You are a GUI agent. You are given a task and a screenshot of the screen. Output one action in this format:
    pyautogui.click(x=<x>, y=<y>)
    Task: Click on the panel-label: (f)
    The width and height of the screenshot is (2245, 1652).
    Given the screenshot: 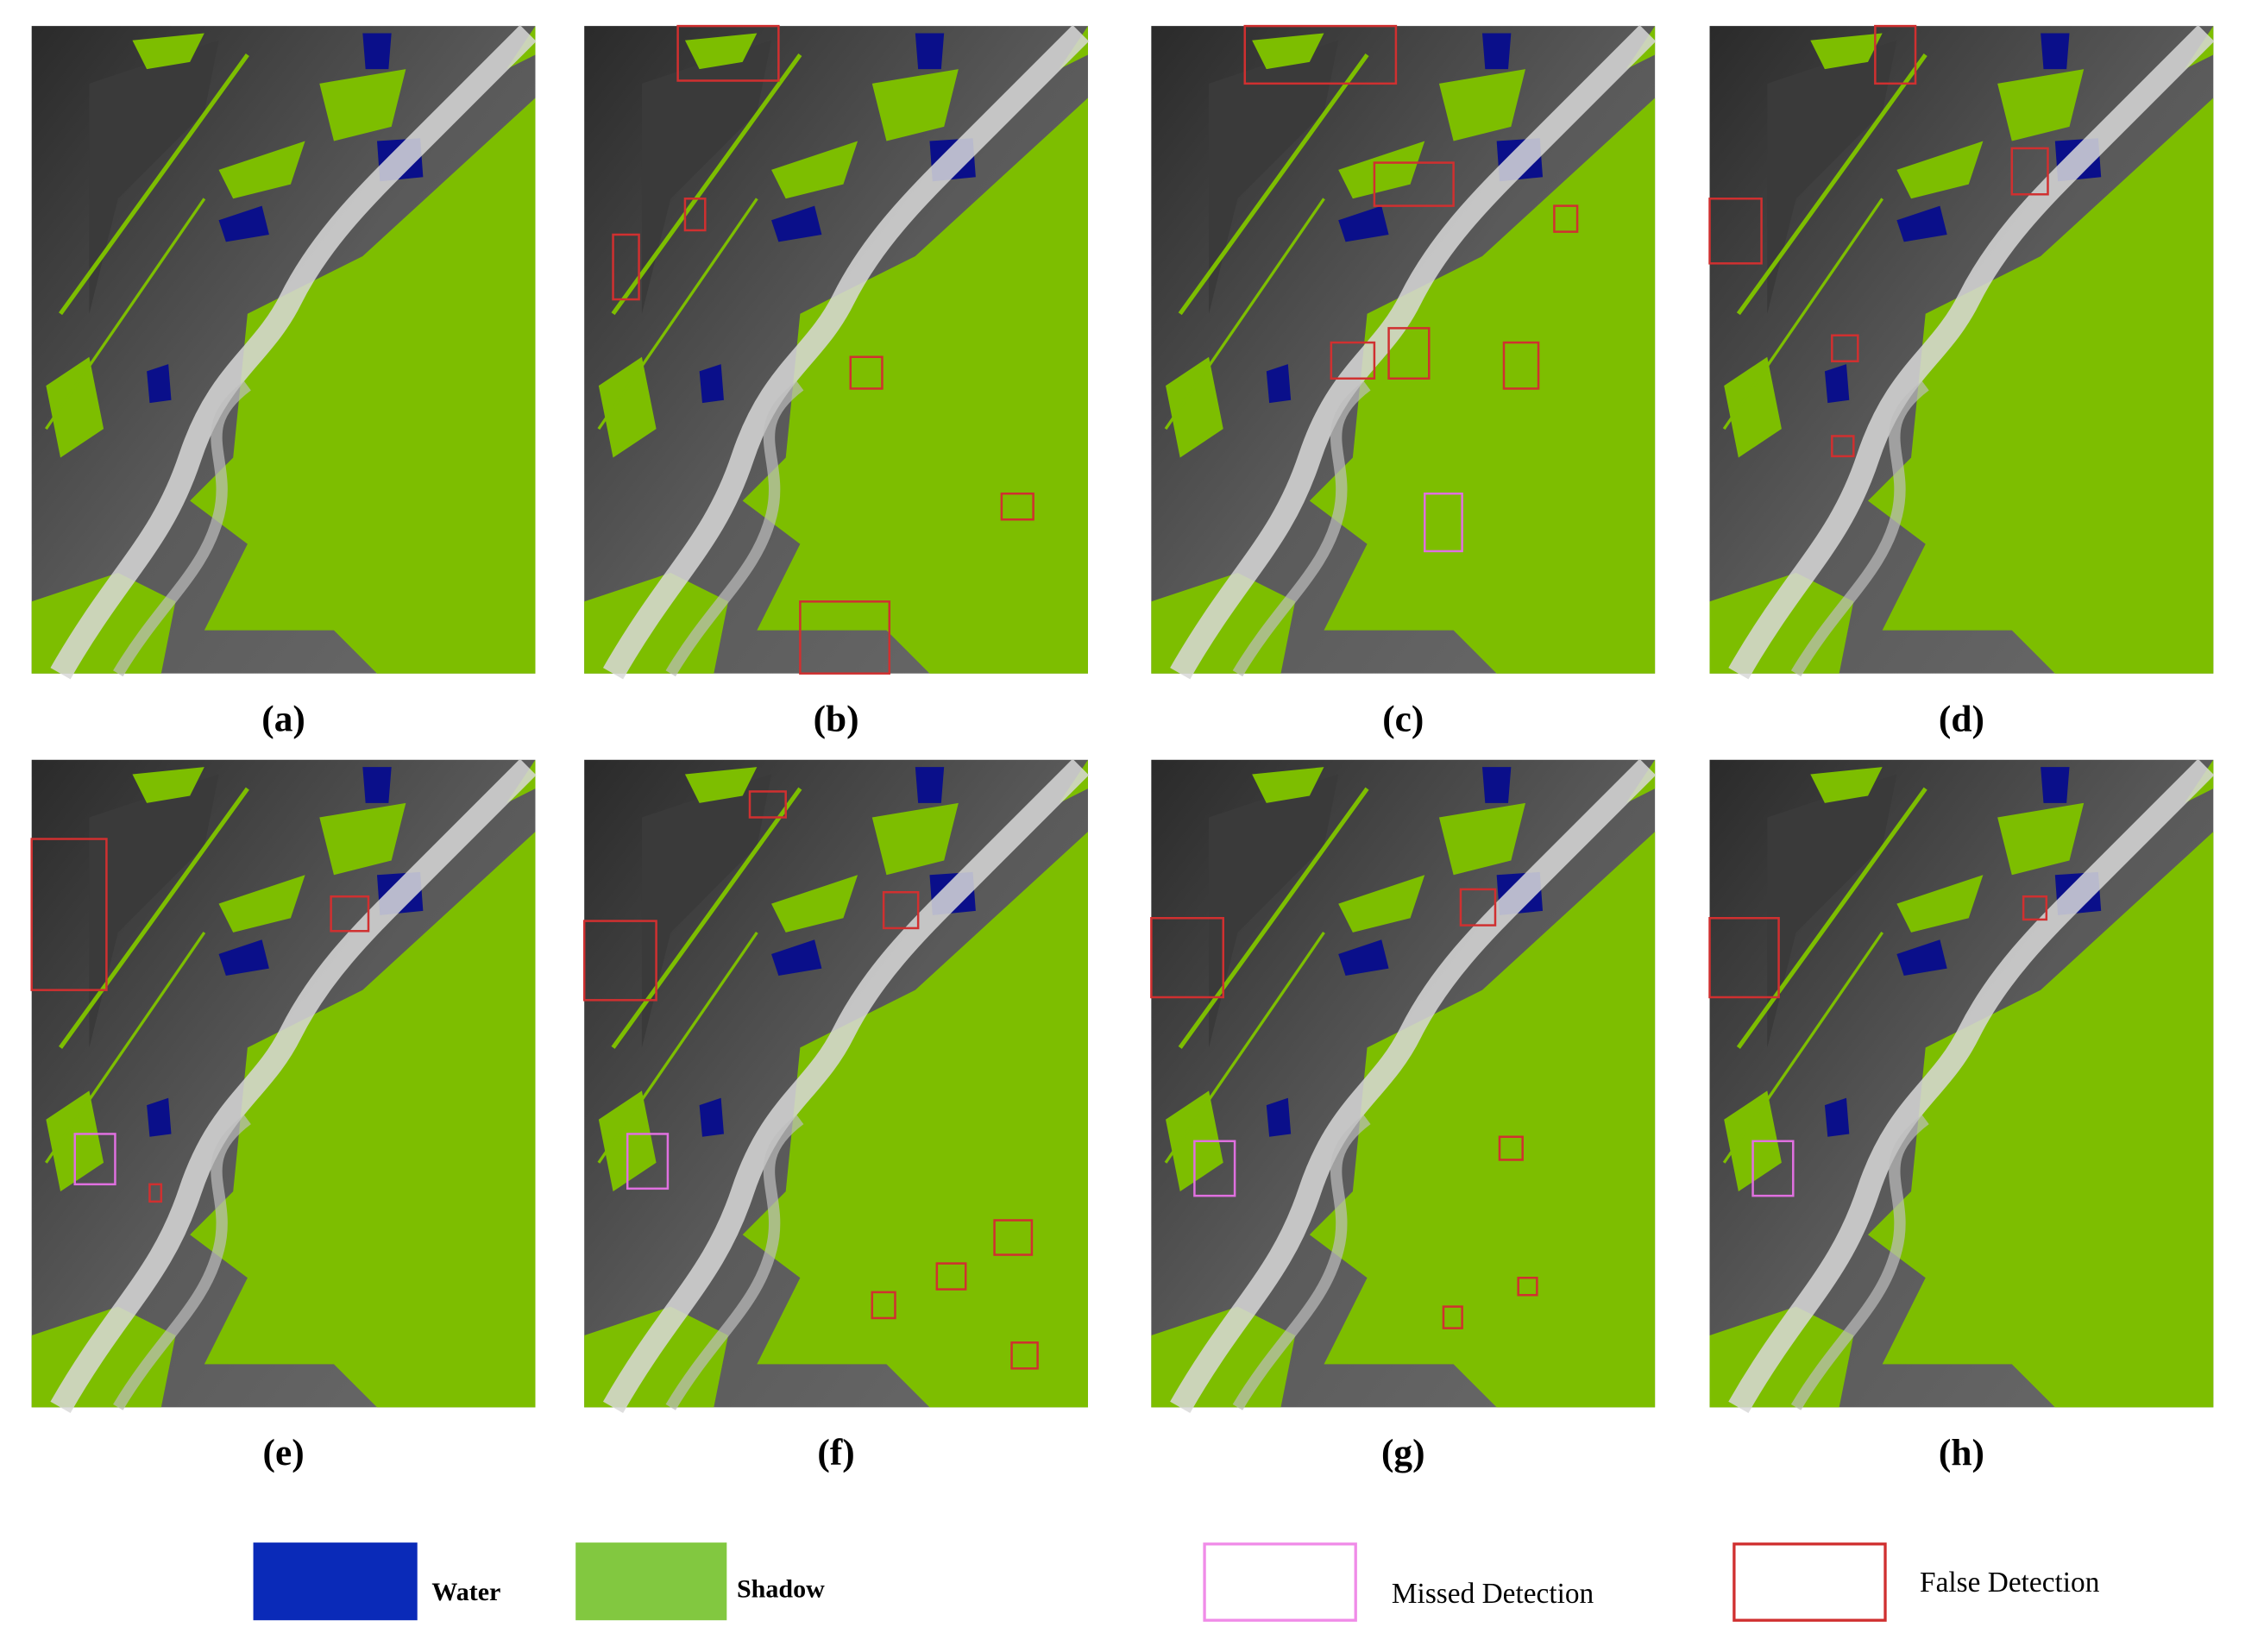 What is the action you would take?
    pyautogui.click(x=835, y=1452)
    